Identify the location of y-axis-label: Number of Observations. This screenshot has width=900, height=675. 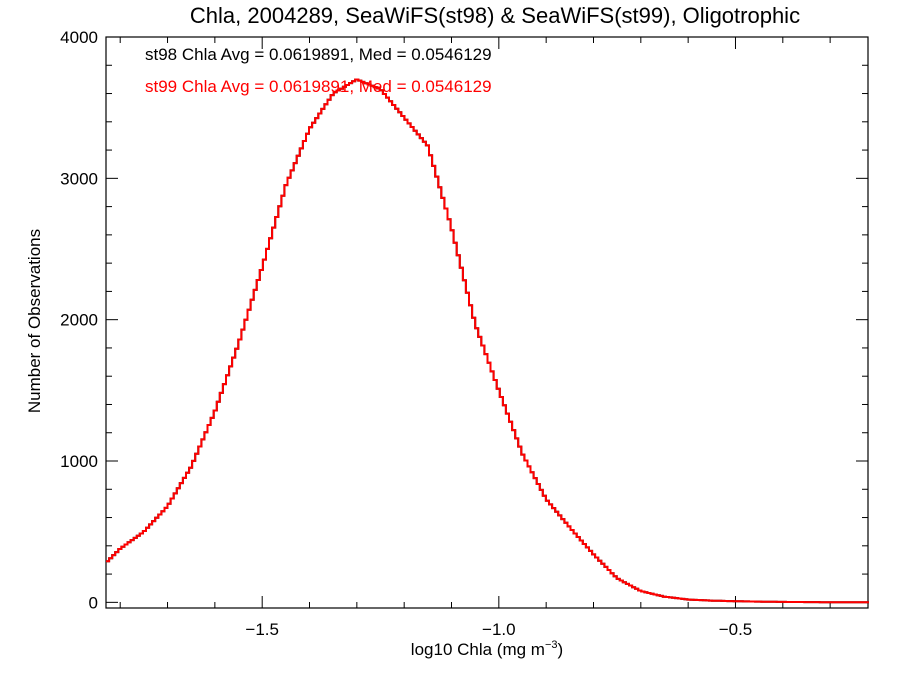
(34, 321).